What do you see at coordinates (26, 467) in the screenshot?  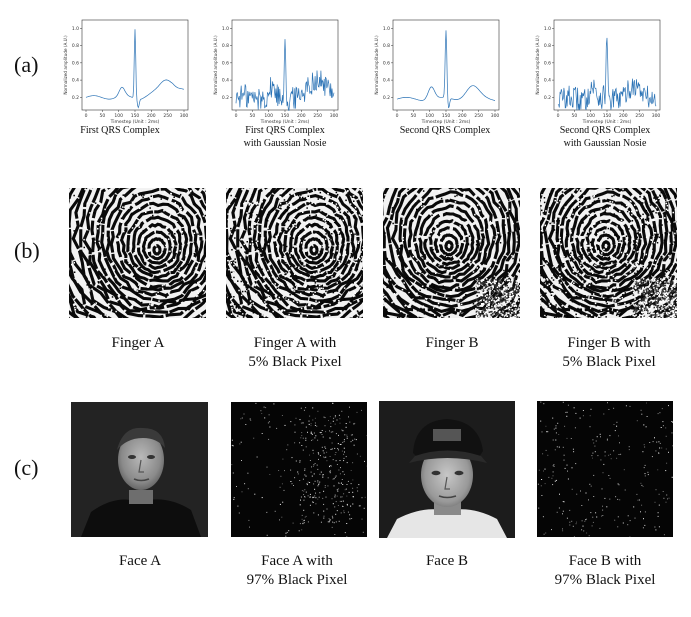 I see `row-label-c: (c)` at bounding box center [26, 467].